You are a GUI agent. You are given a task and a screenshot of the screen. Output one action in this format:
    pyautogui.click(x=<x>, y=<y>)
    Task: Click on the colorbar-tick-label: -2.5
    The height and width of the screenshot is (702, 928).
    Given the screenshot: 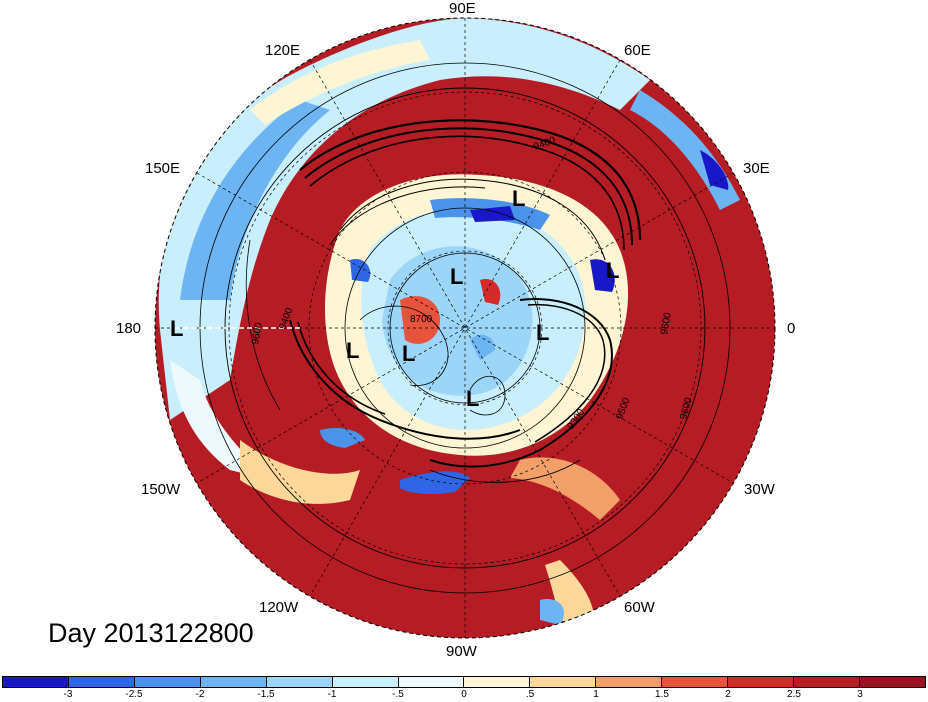 What is the action you would take?
    pyautogui.click(x=134, y=694)
    